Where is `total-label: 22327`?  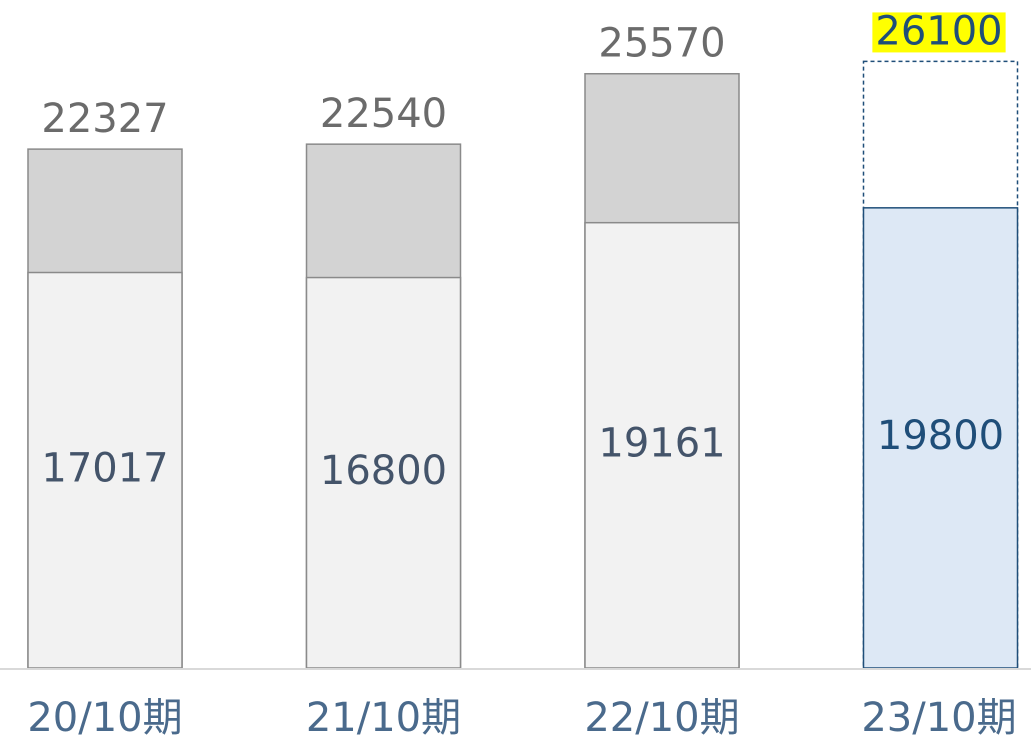
total-label: 22327 is located at coordinates (104, 119).